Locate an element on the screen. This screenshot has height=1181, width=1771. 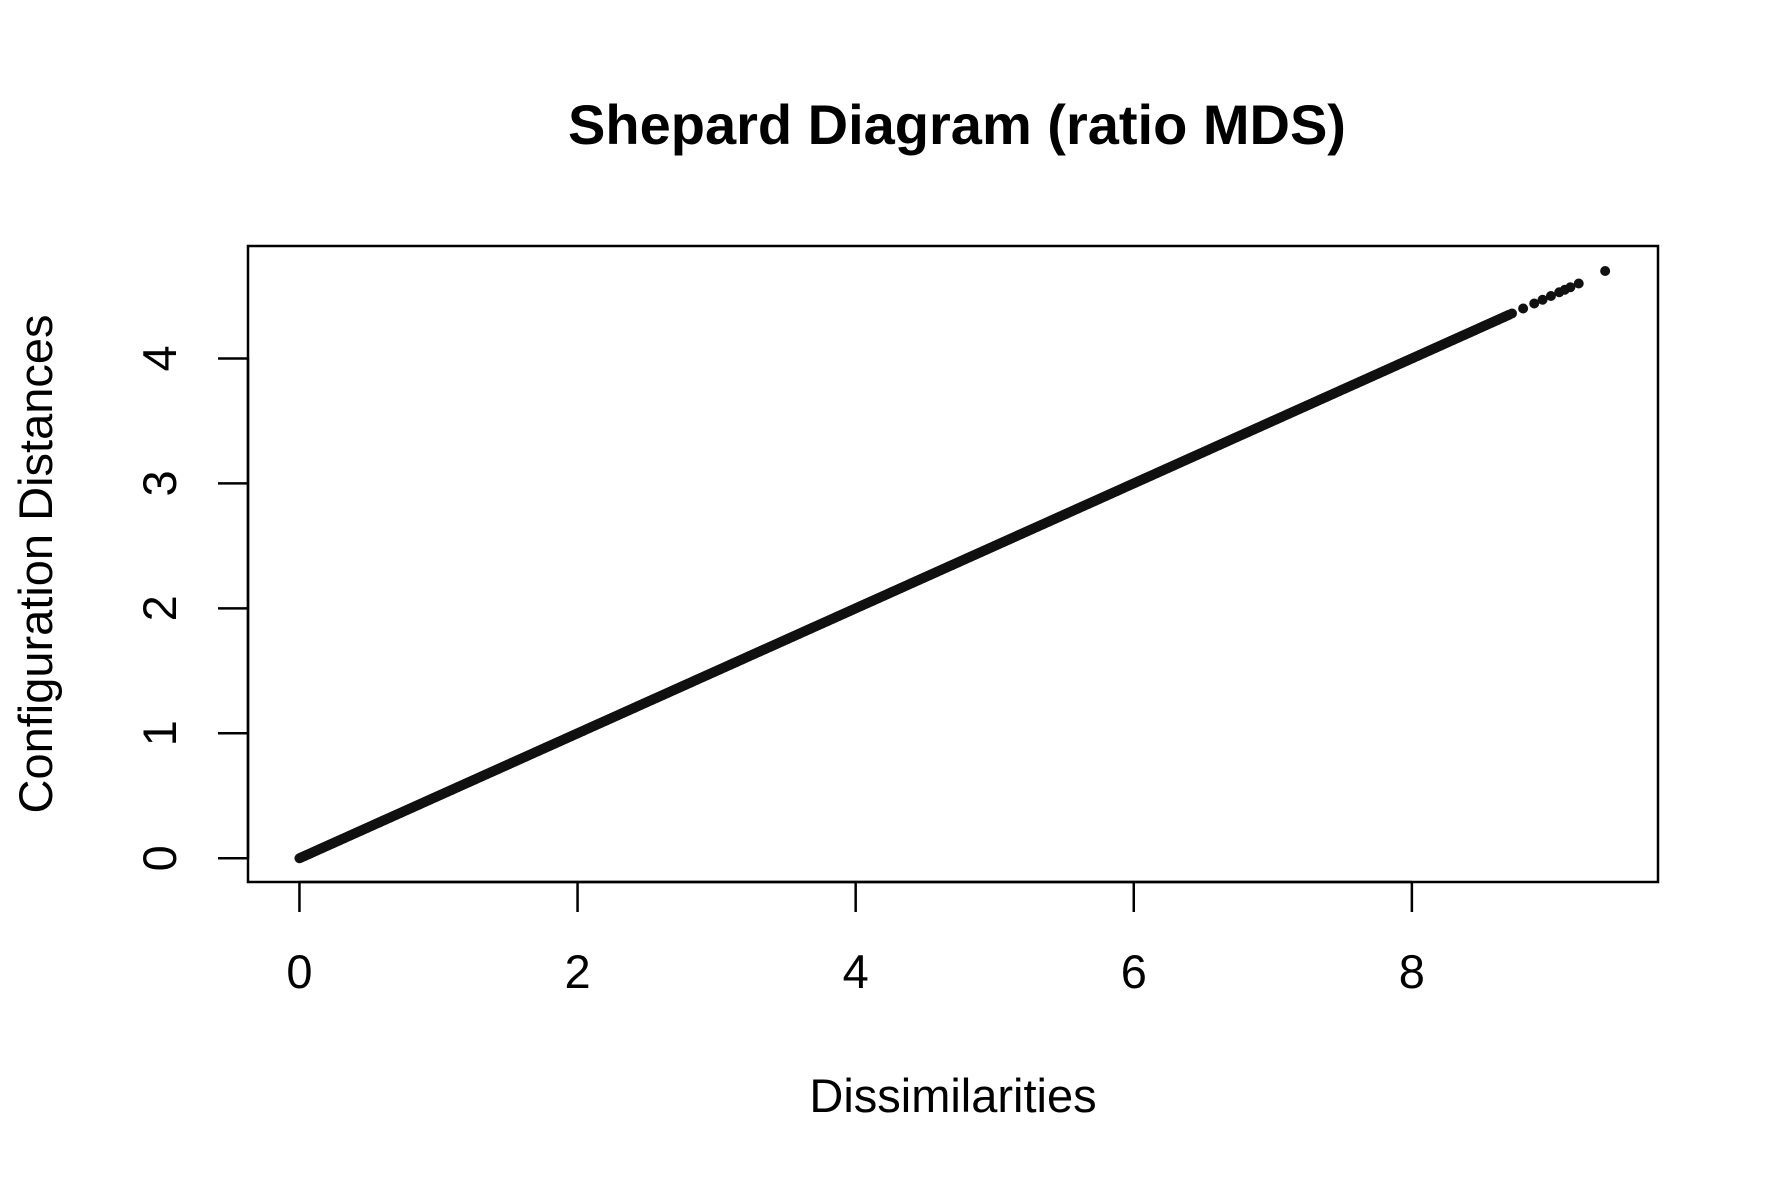
x-tick-label-6: 6 is located at coordinates (1134, 971).